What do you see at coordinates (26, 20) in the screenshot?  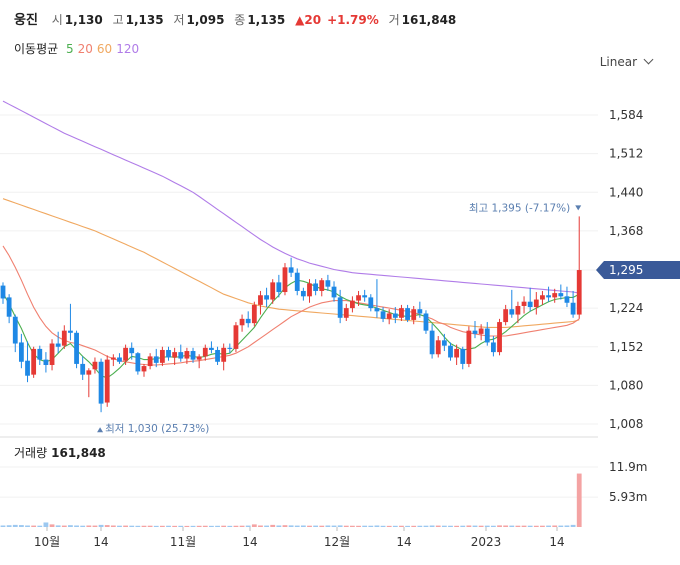 I see `stock-name: 웅진` at bounding box center [26, 20].